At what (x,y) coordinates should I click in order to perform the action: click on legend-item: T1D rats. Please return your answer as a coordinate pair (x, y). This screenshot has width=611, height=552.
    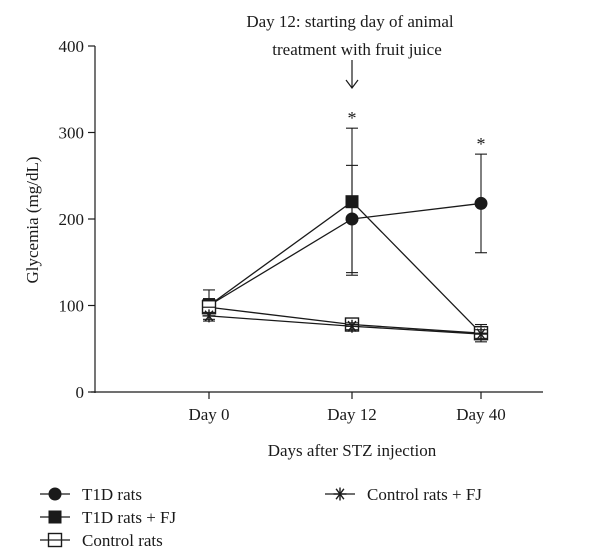
    Looking at the image, I should click on (91, 494).